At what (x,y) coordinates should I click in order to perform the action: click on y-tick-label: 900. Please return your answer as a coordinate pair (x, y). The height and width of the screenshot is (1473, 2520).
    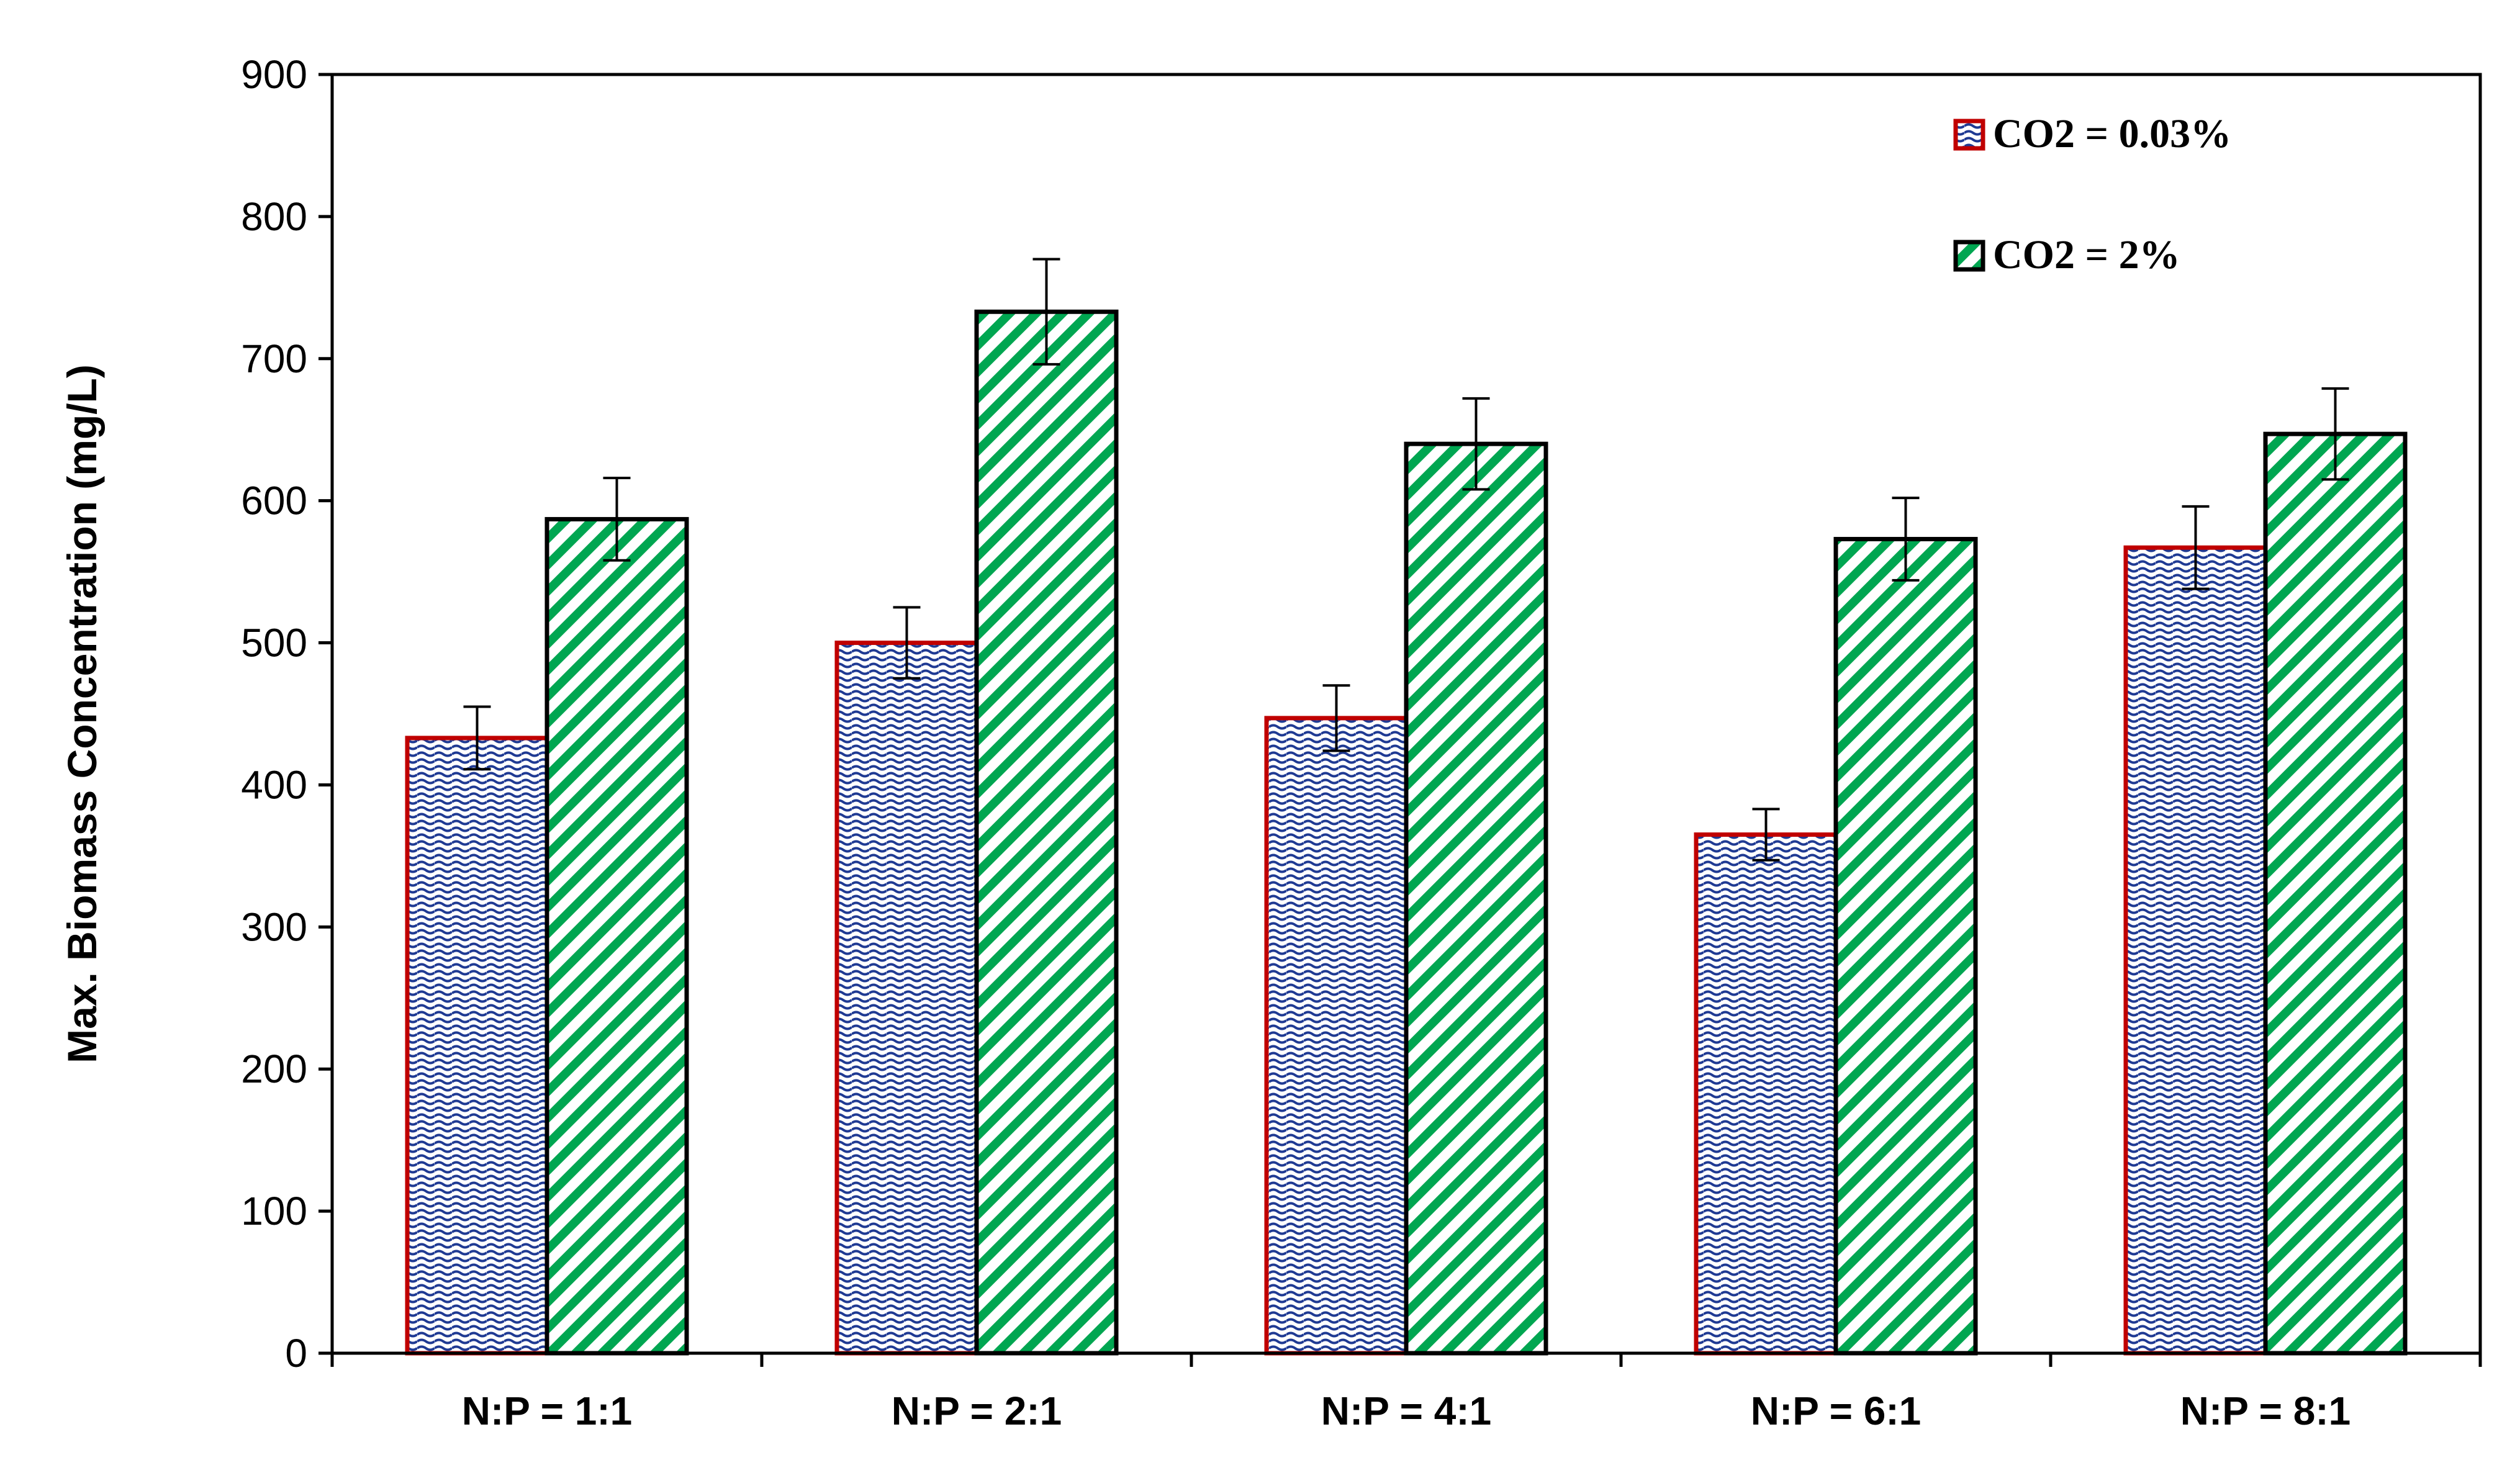
    Looking at the image, I should click on (274, 74).